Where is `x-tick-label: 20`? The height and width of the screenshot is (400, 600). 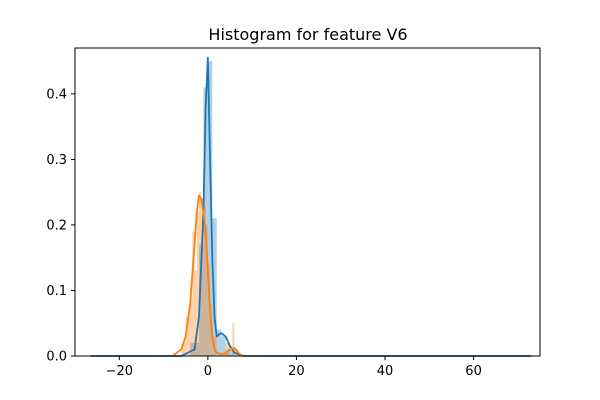 x-tick-label: 20 is located at coordinates (296, 371).